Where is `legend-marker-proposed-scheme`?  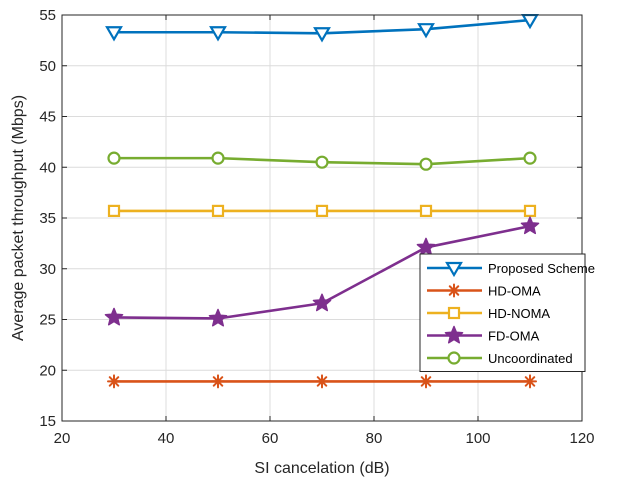
legend-marker-proposed-scheme is located at coordinates (454, 269).